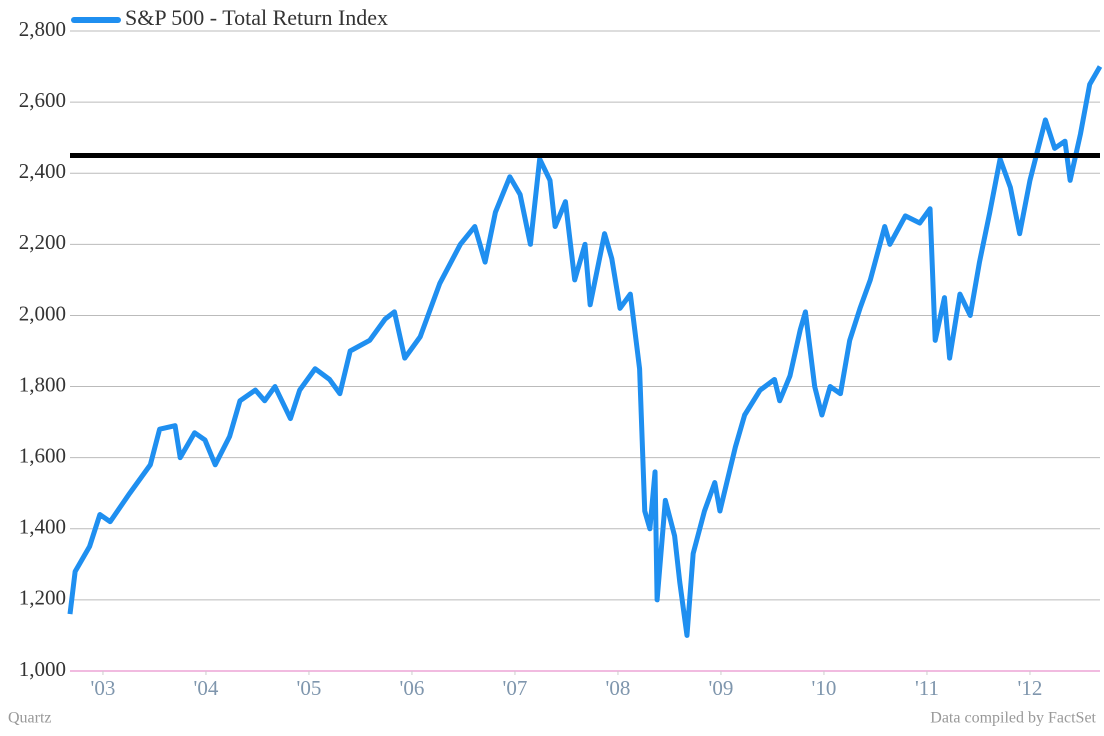  What do you see at coordinates (42, 598) in the screenshot?
I see `y-tick-label: 1,200` at bounding box center [42, 598].